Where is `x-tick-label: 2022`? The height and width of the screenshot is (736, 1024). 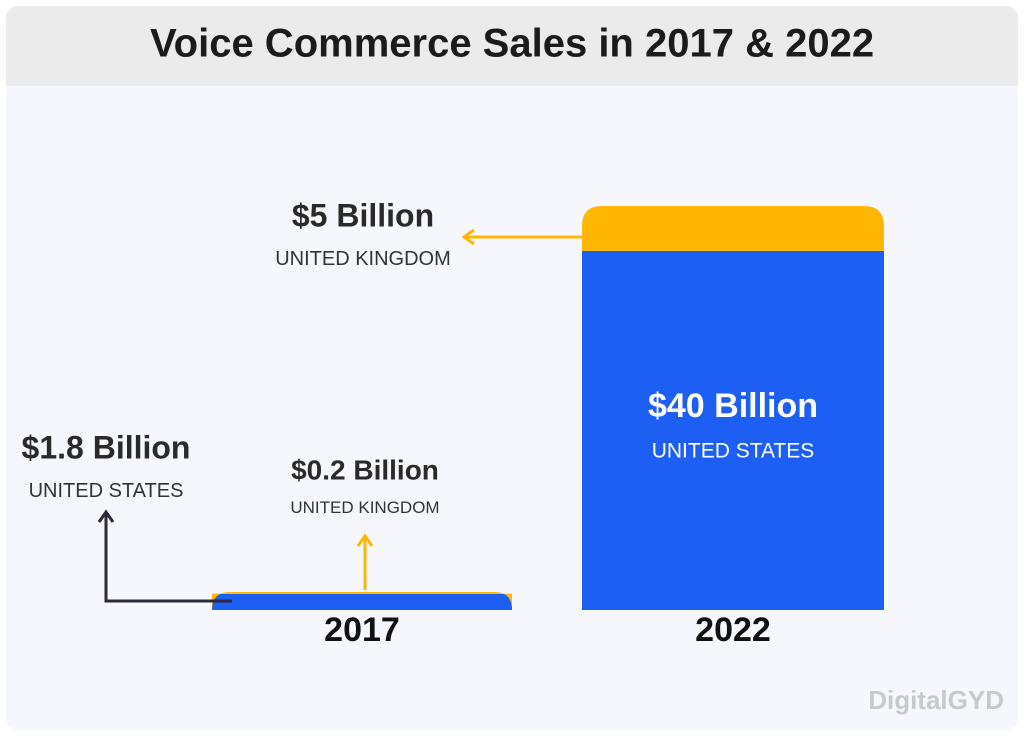
x-tick-label: 2022 is located at coordinates (733, 630).